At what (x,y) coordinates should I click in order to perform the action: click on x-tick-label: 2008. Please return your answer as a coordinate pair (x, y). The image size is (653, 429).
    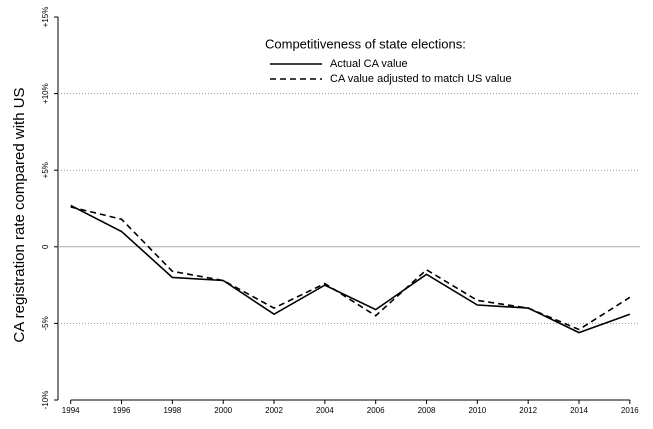
    Looking at the image, I should click on (427, 410).